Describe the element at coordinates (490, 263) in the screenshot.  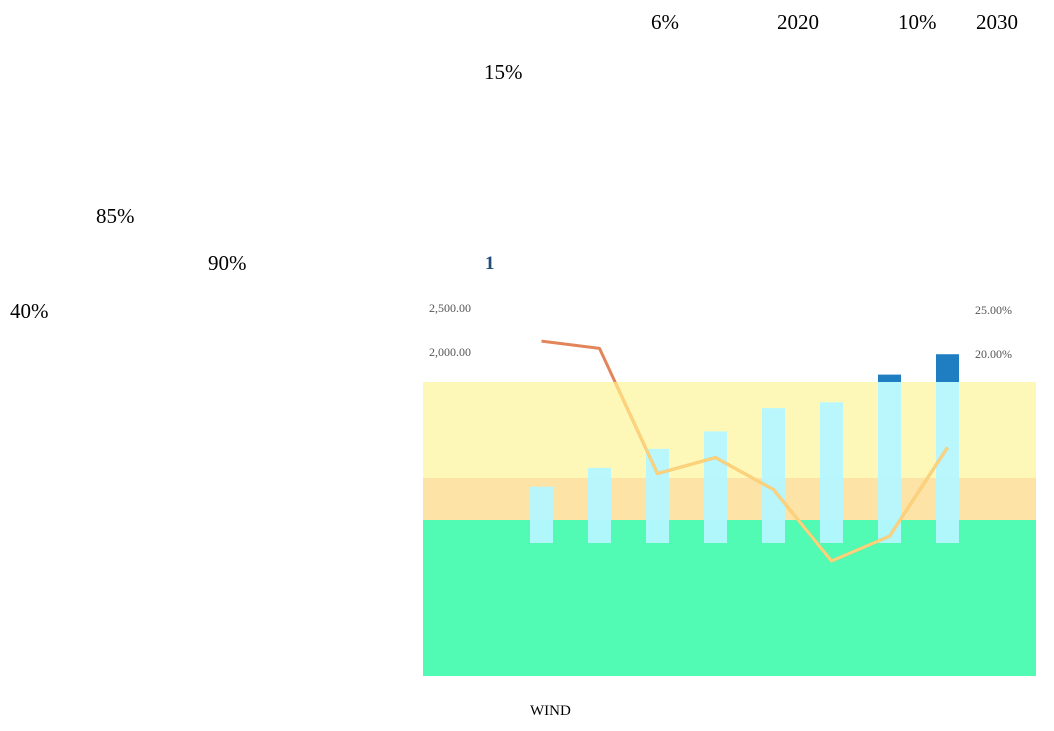
I see `figure-number: 1` at that location.